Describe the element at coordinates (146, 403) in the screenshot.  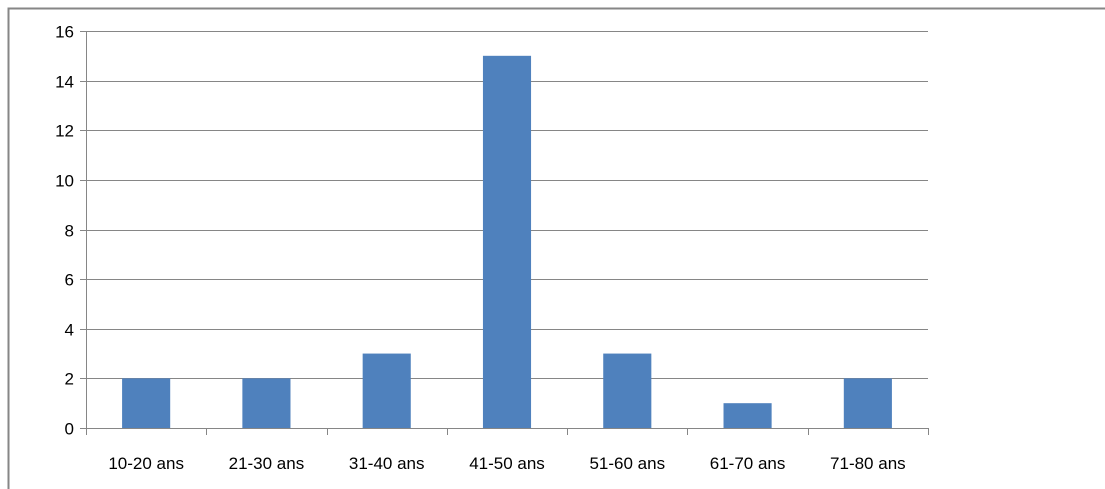
I see `bar-10-20-ans` at that location.